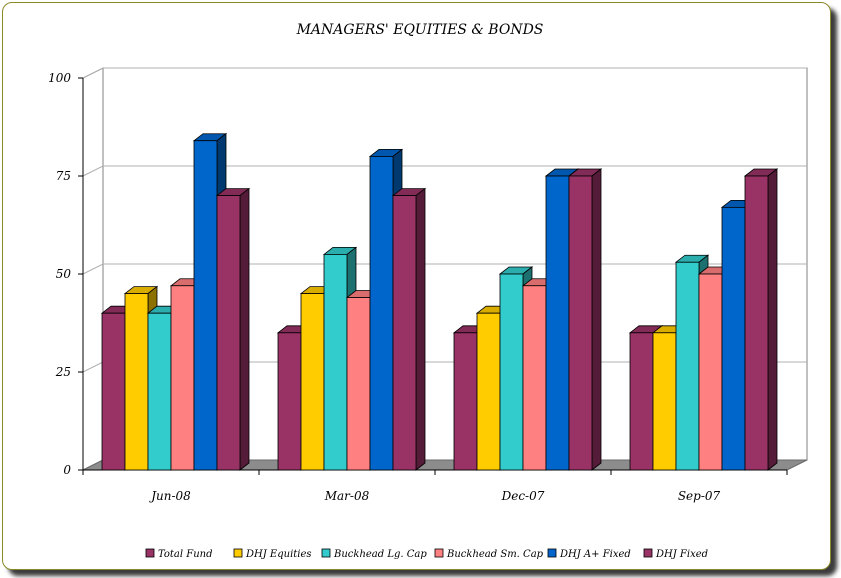  What do you see at coordinates (278, 554) in the screenshot?
I see `legend-label: DHJ Equities` at bounding box center [278, 554].